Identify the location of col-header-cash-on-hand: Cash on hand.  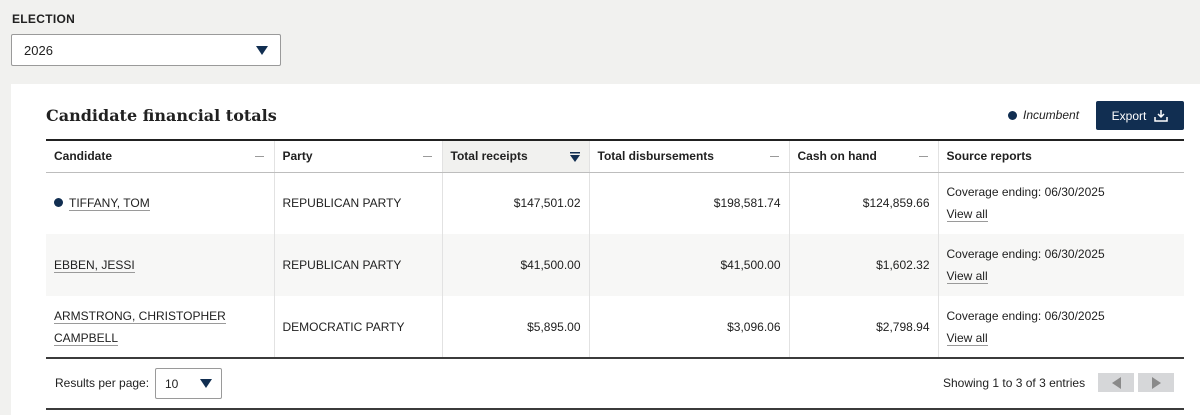
(864, 156).